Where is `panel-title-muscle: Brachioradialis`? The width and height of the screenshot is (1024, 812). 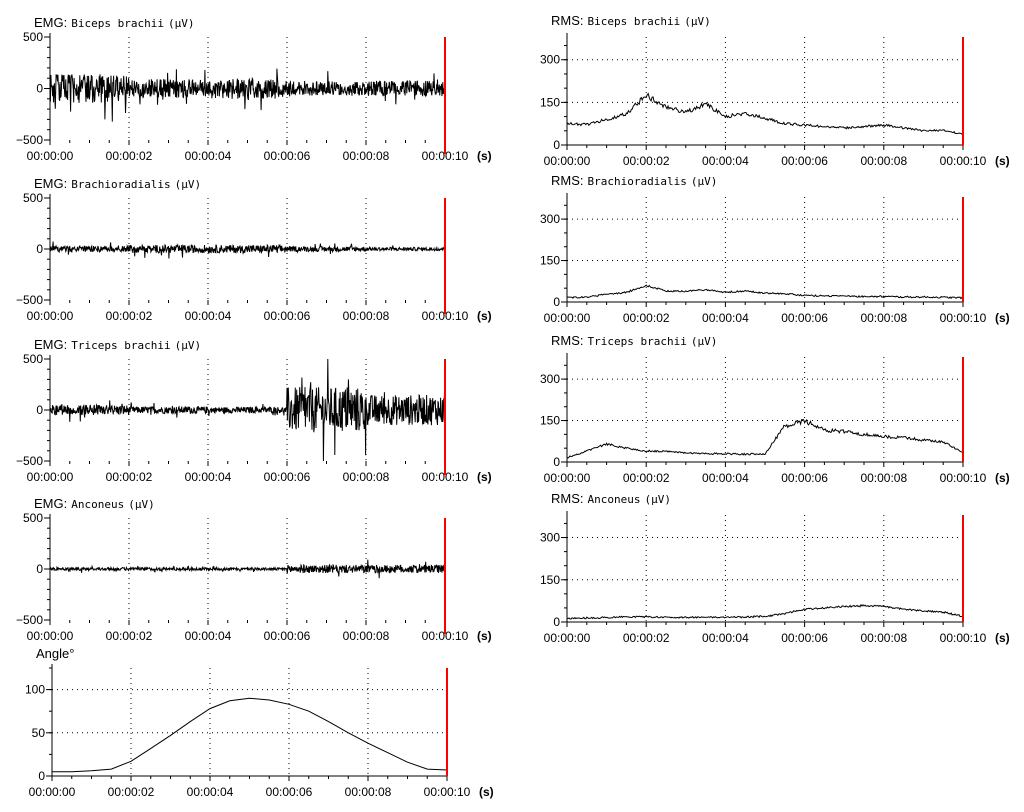 panel-title-muscle: Brachioradialis is located at coordinates (120, 184).